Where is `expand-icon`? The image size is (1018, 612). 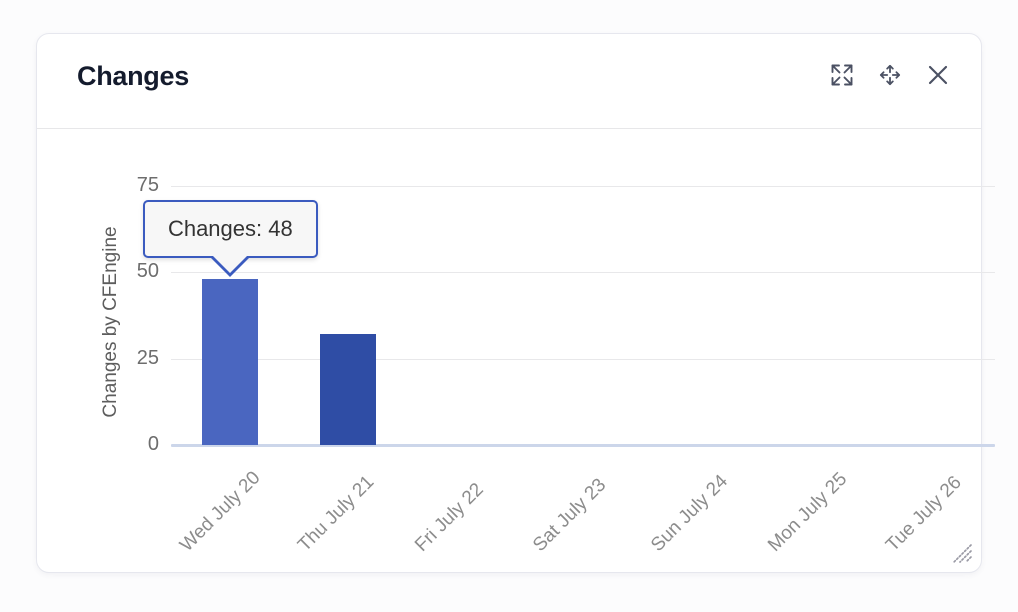 expand-icon is located at coordinates (842, 75).